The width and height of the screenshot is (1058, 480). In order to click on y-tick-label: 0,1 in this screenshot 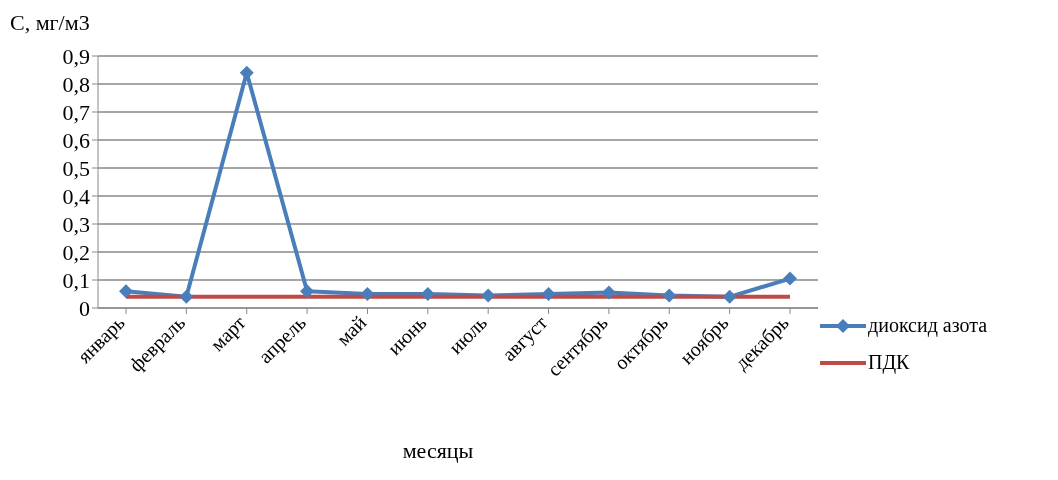, I will do `click(76, 280)`.